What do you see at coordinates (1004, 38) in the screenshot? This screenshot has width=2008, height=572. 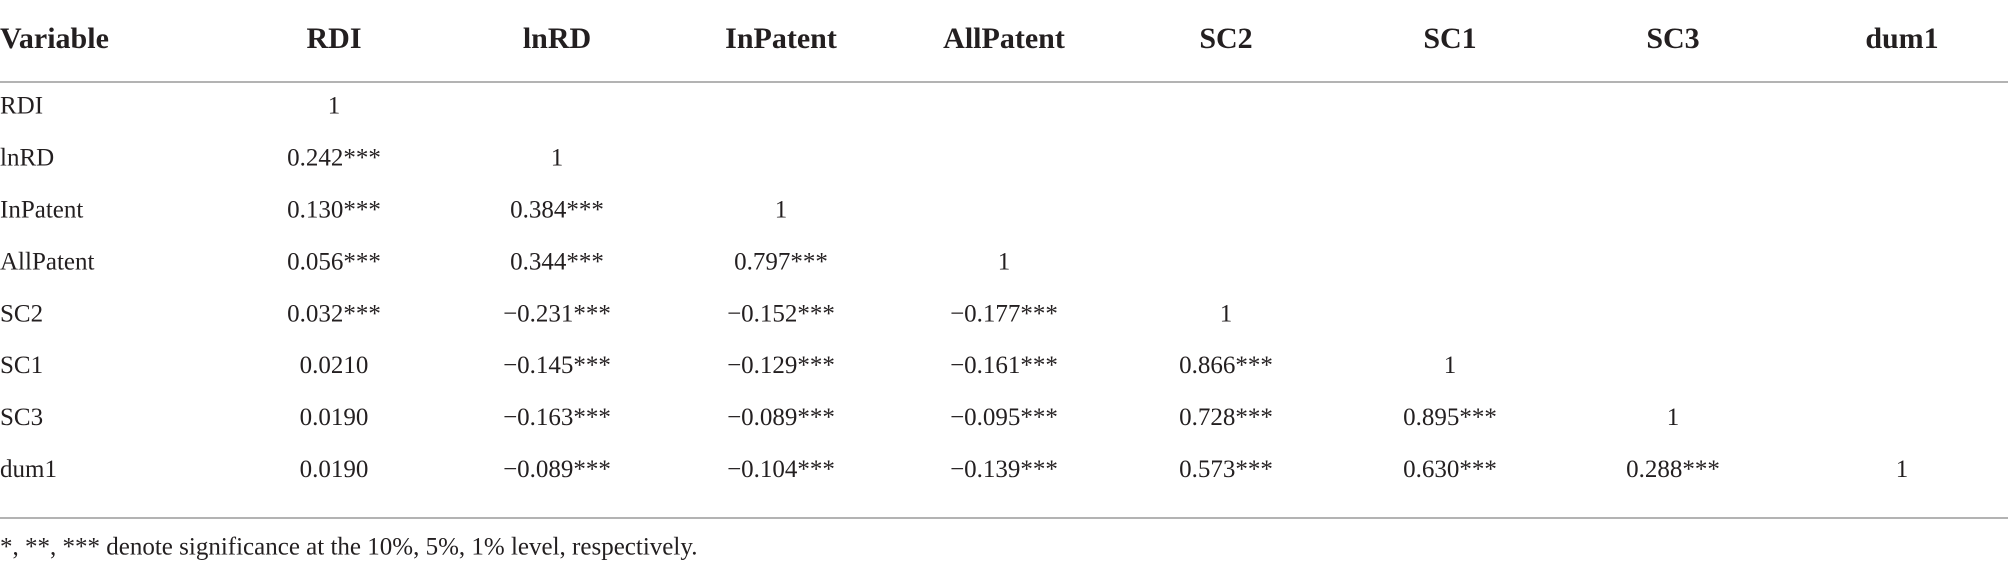 I see `column-header: AllPatent` at bounding box center [1004, 38].